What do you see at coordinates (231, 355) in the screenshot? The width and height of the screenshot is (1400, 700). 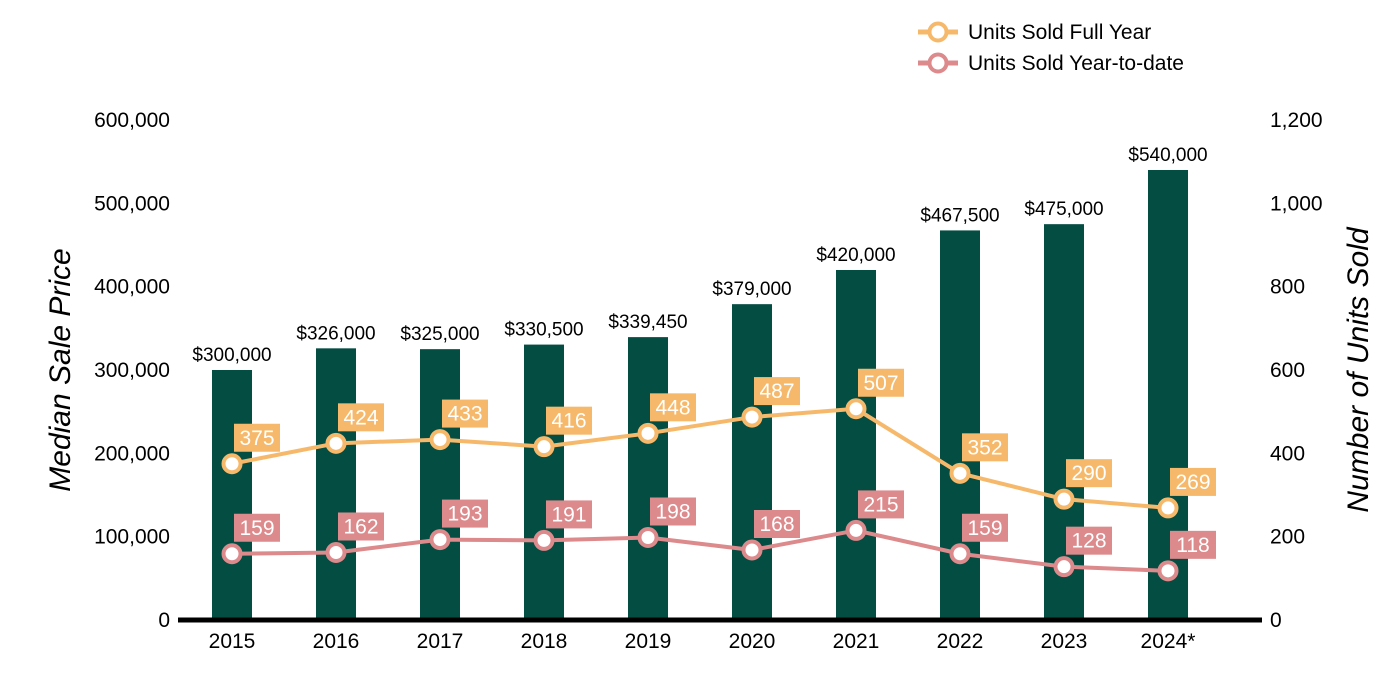 I see `bar-value-label: $300,000` at bounding box center [231, 355].